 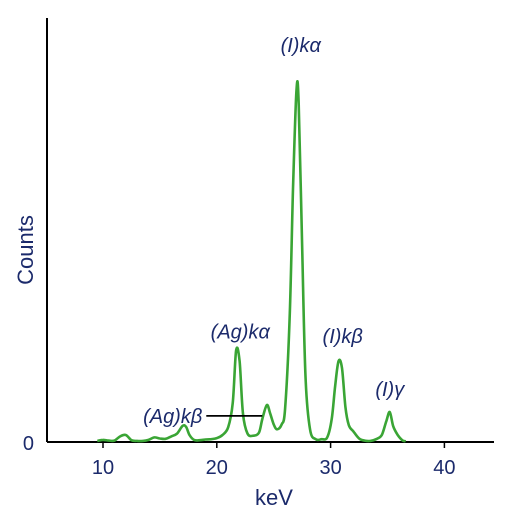 What do you see at coordinates (103, 468) in the screenshot?
I see `x-tick-label-10: 10` at bounding box center [103, 468].